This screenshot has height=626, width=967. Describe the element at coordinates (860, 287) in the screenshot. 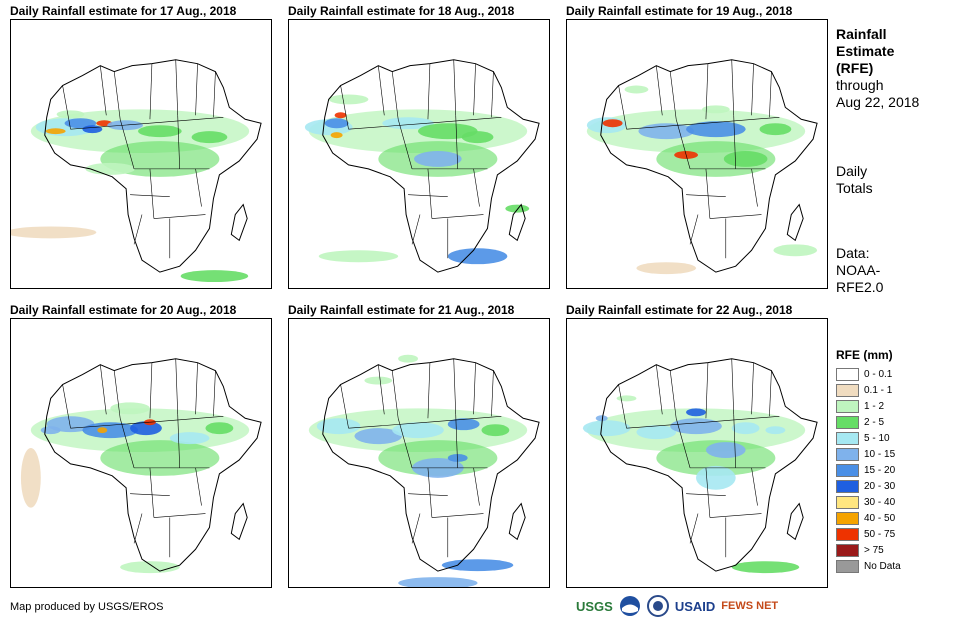

I see `data-line: RFE2.0` at that location.